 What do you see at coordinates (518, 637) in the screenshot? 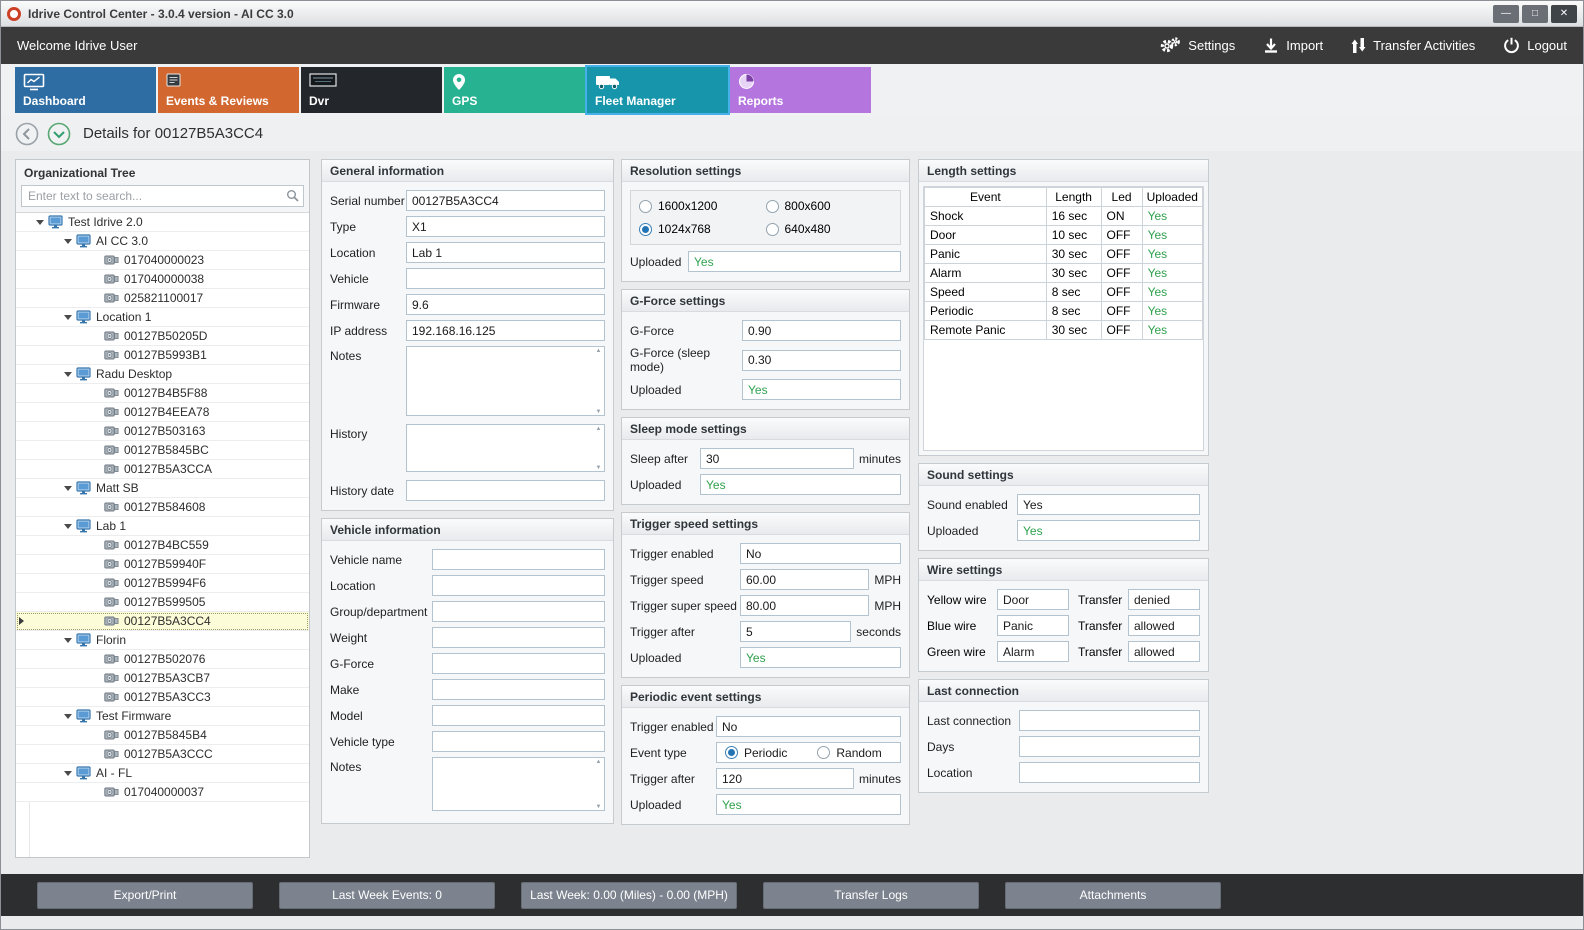
I see `weight-field` at bounding box center [518, 637].